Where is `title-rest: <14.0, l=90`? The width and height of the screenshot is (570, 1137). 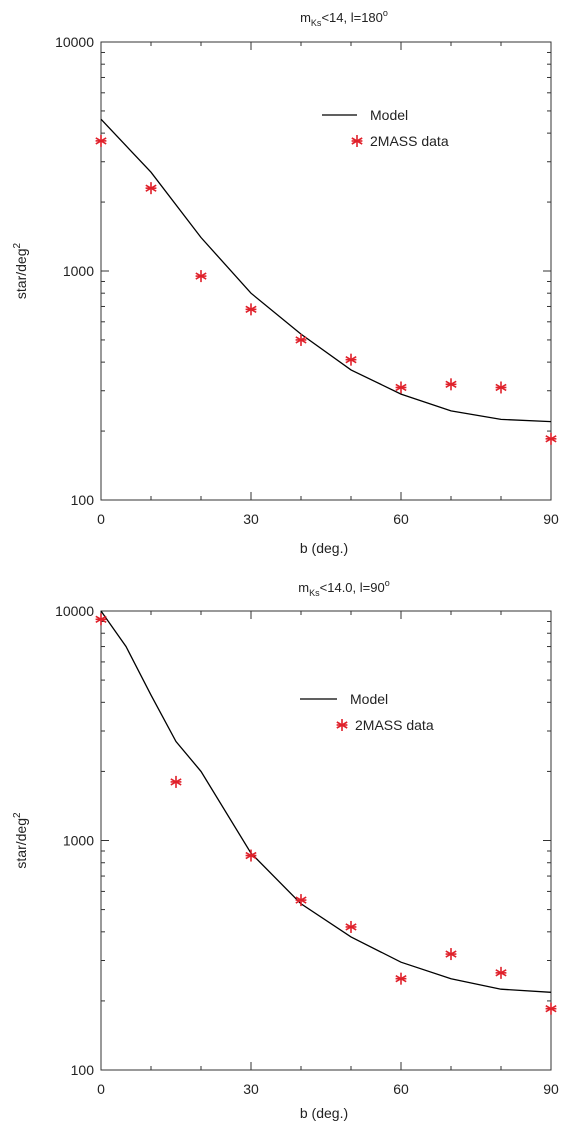 title-rest: <14.0, l=90 is located at coordinates (352, 587).